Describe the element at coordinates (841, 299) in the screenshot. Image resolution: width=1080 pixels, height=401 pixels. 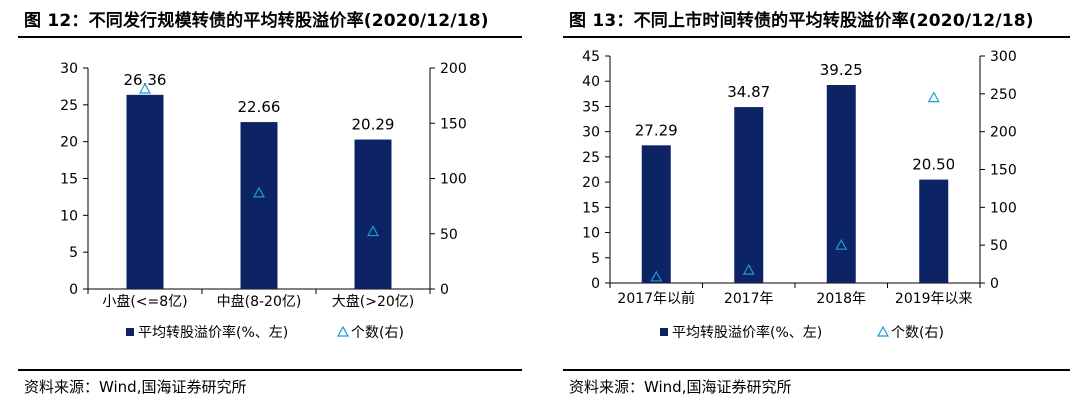
I see `category-label: 2018年` at that location.